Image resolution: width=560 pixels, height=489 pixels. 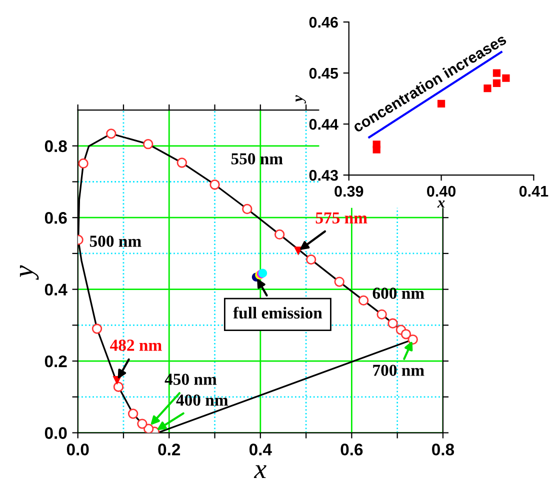 What do you see at coordinates (398, 293) in the screenshot?
I see `annotation: 600 nm` at bounding box center [398, 293].